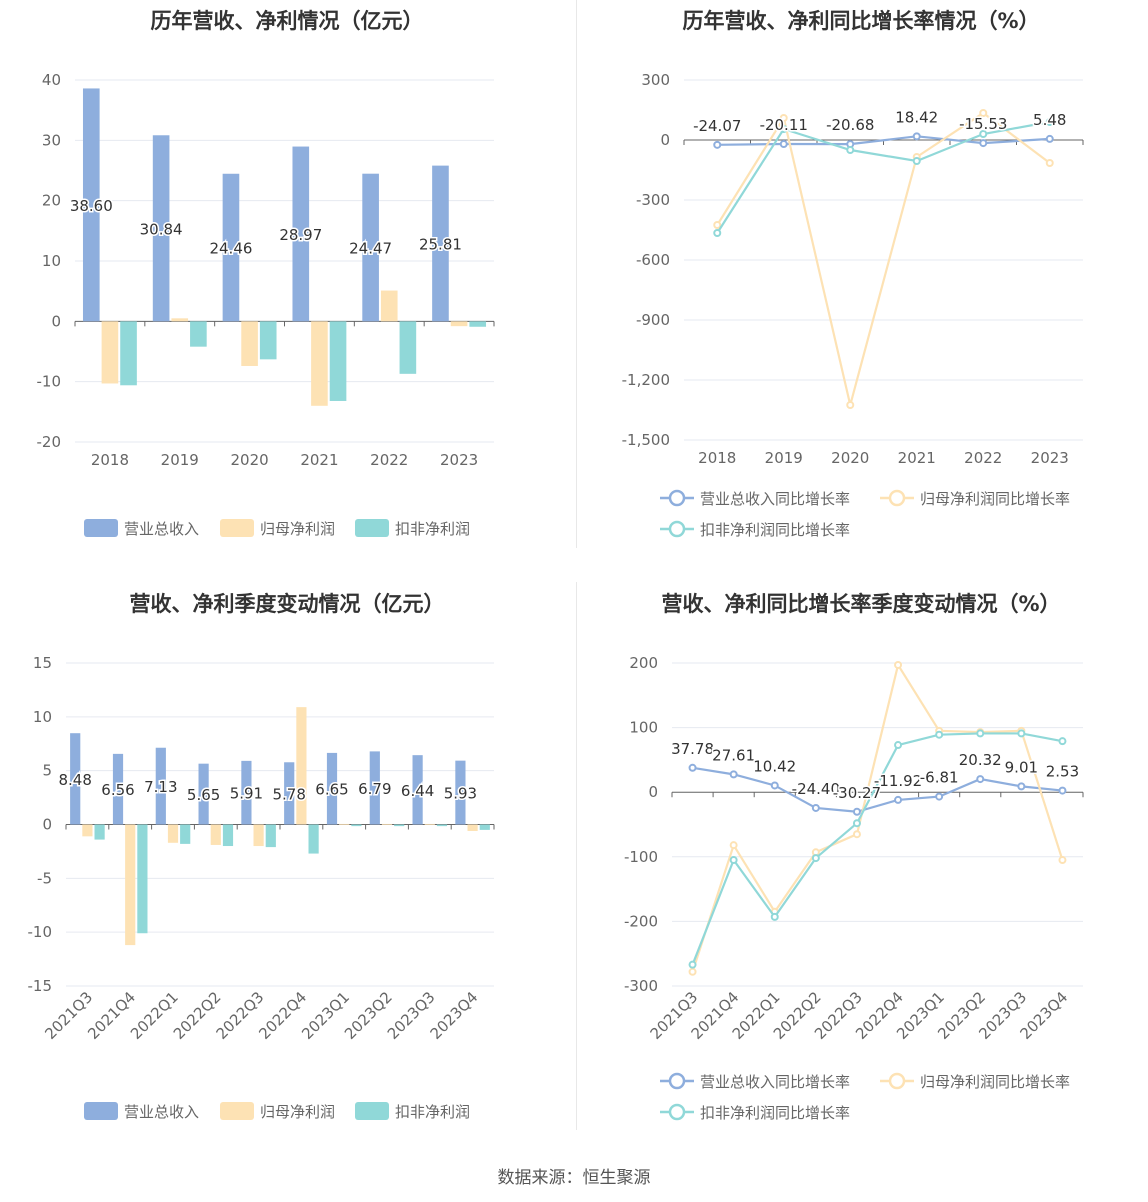 The height and width of the screenshot is (1202, 1148). I want to click on x-tick-label: 2023, so click(1050, 458).